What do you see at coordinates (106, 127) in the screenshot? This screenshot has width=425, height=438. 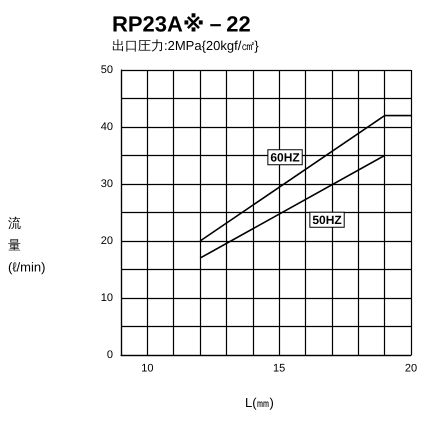 I see `y-tick-label: 40` at bounding box center [106, 127].